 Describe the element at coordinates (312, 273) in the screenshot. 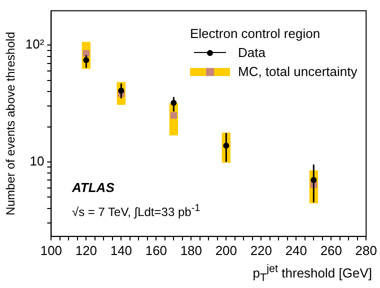

I see `x-axis-title: p$_{T}$$^{jet}$ threshold [GeV]` at that location.